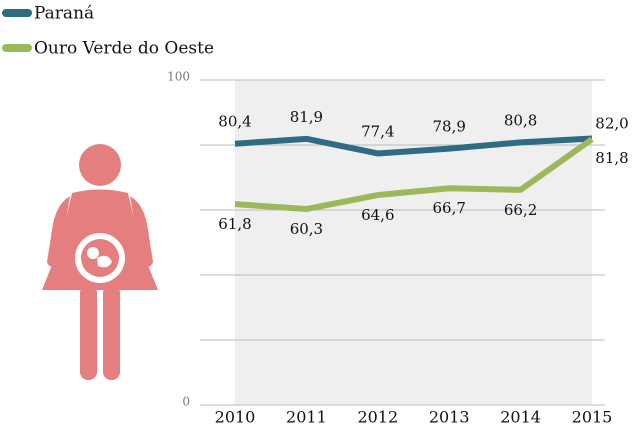 The image size is (637, 427). What do you see at coordinates (592, 417) in the screenshot?
I see `x-tick-label: 2015` at bounding box center [592, 417].